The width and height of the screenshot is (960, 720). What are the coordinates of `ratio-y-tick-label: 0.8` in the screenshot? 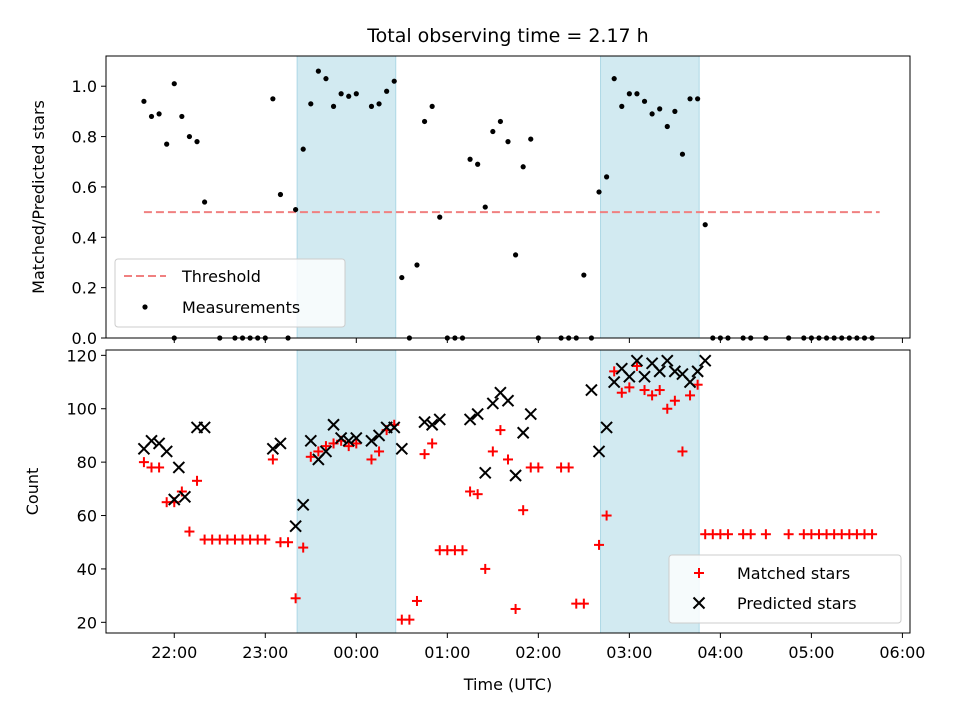 It's located at (84, 137).